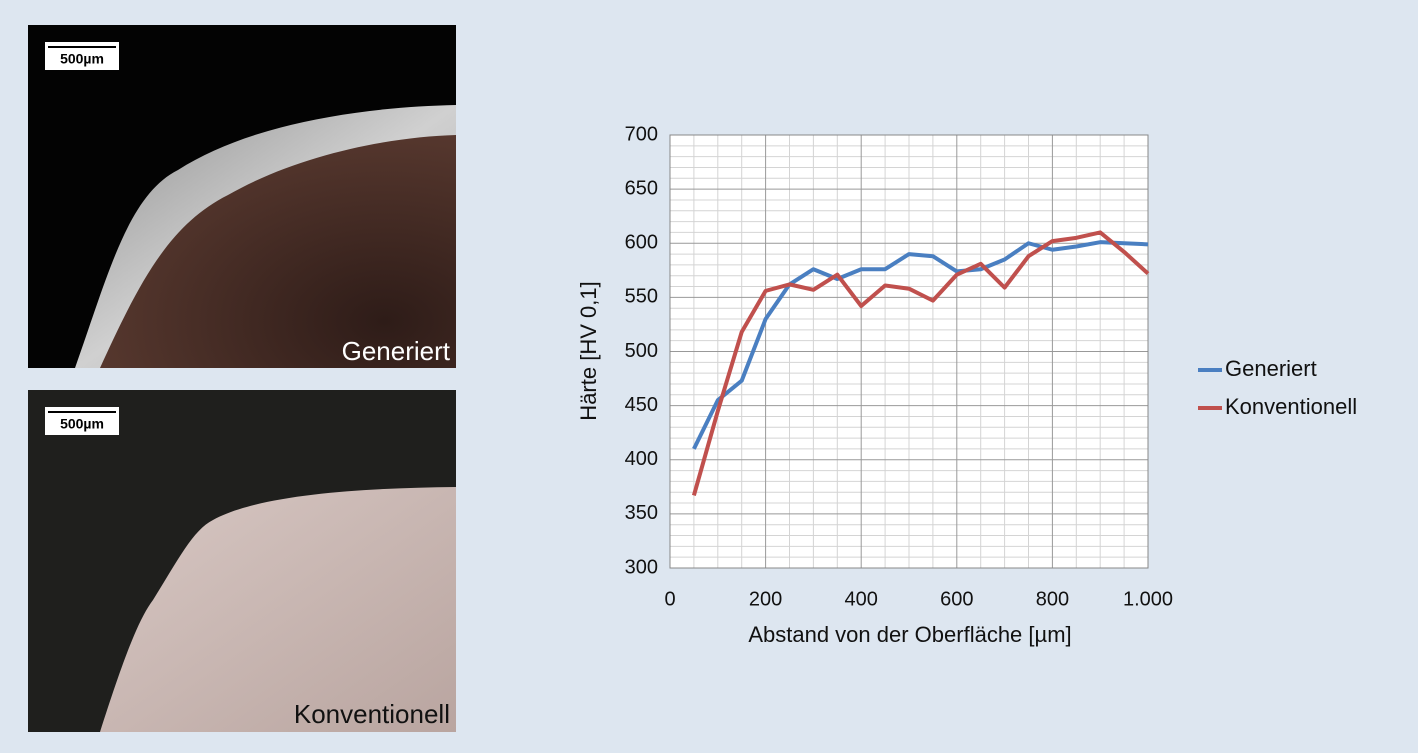  I want to click on image-label: Generiert, so click(396, 351).